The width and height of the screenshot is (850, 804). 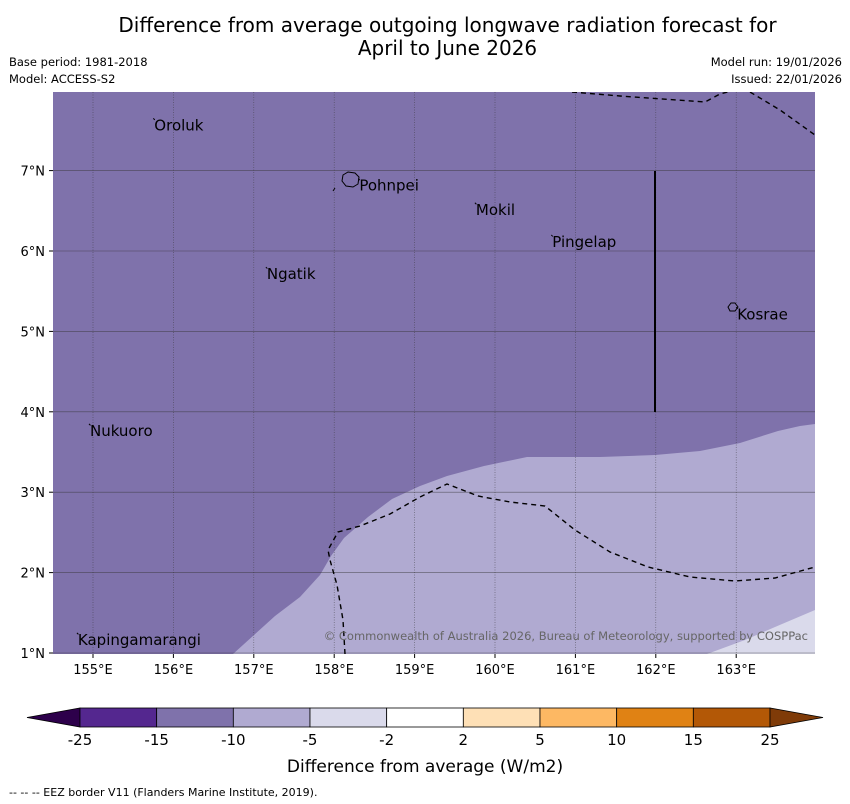 What do you see at coordinates (33, 332) in the screenshot?
I see `lat-tick-label: 5°N` at bounding box center [33, 332].